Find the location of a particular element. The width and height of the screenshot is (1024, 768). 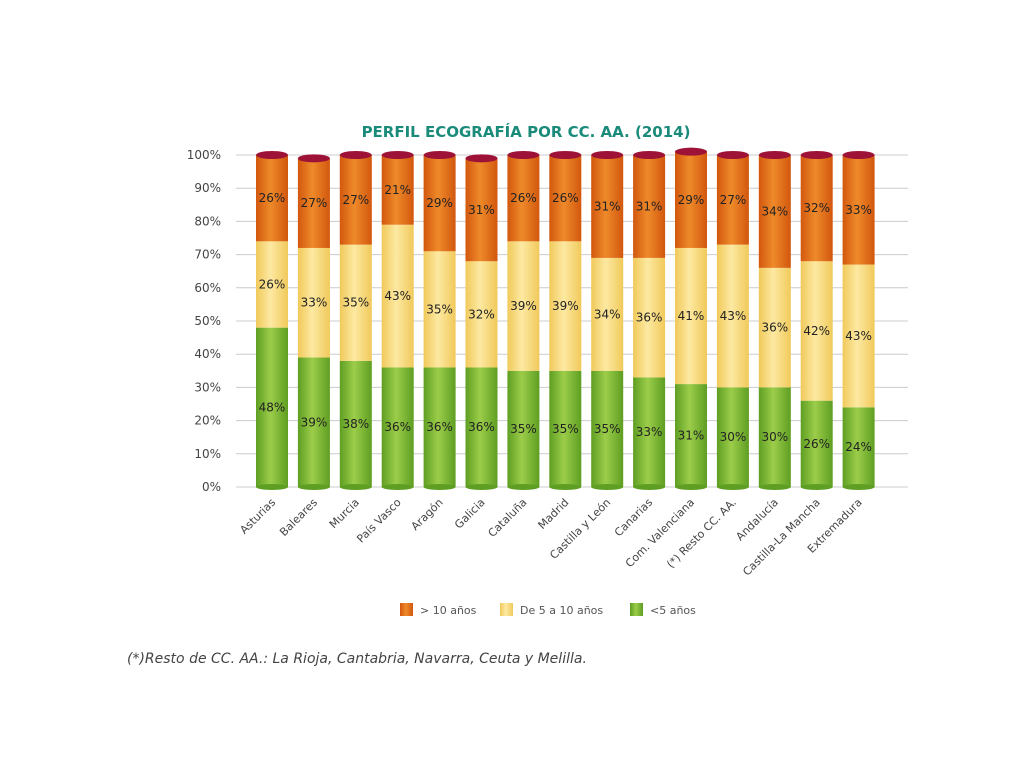

bar-stack: 38% 35% 27% is located at coordinates (355, 320).